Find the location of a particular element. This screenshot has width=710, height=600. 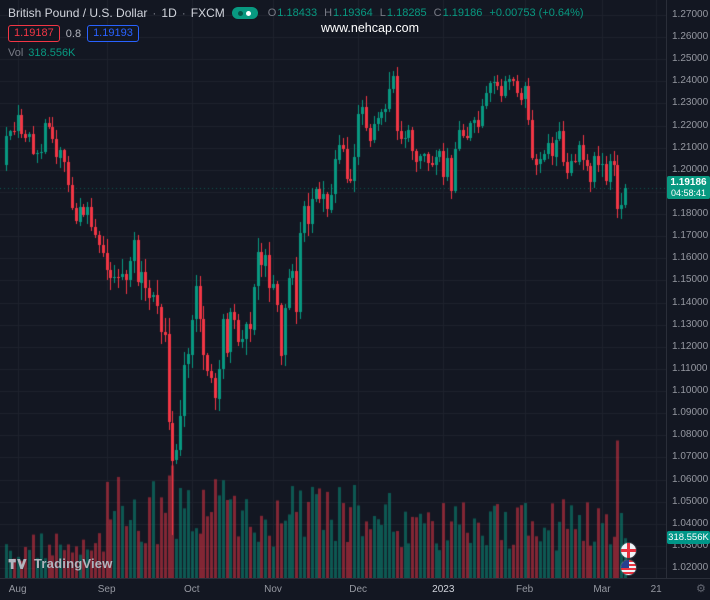

time-axis-label: 2023 is located at coordinates (443, 589).